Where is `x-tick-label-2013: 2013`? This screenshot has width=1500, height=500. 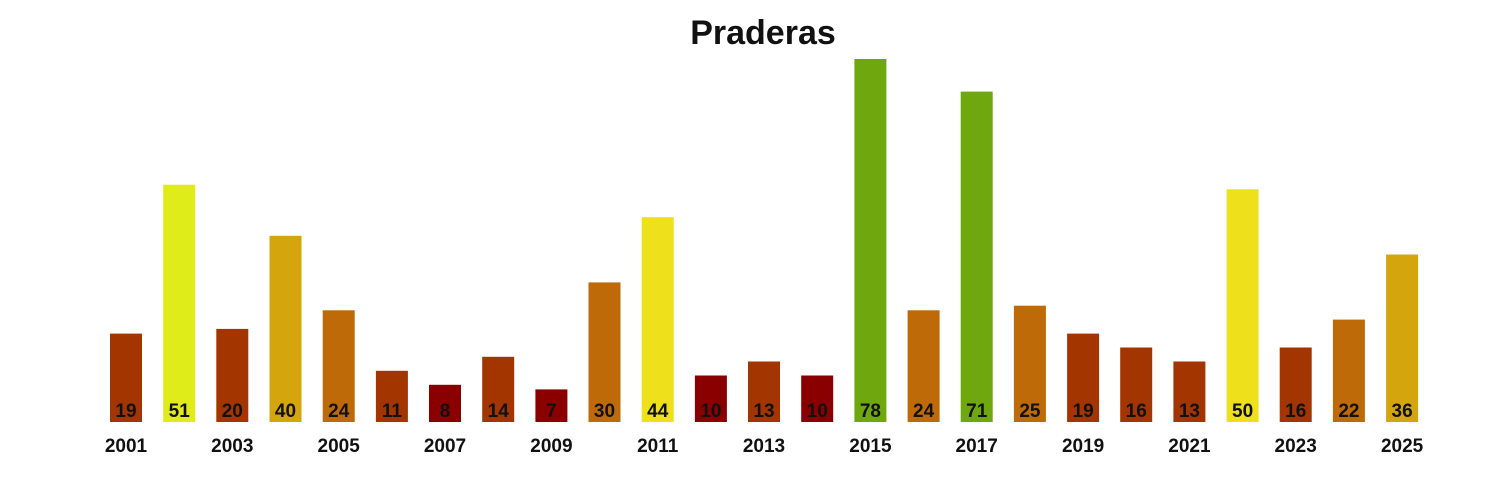 x-tick-label-2013: 2013 is located at coordinates (764, 446).